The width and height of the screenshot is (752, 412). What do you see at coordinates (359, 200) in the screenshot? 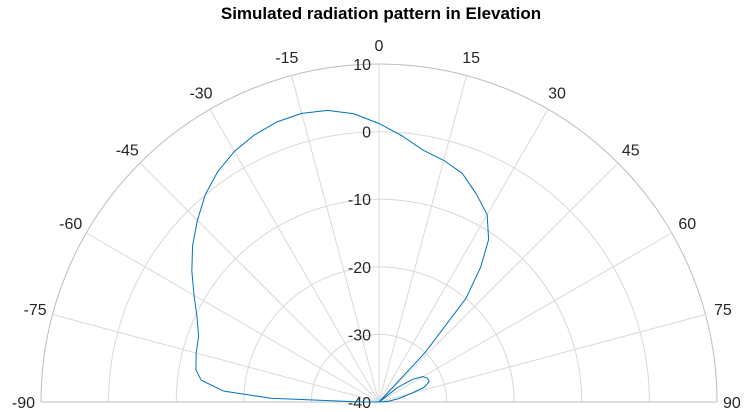
I see `r-tick-label: -10` at bounding box center [359, 200].